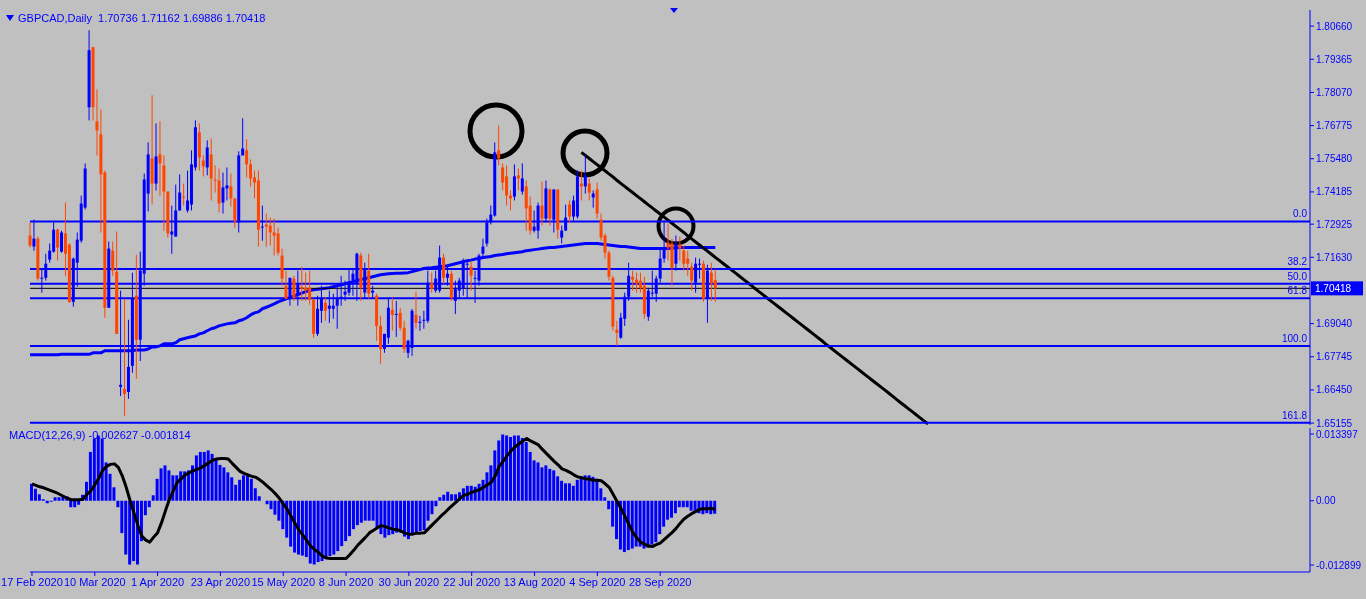 This screenshot has height=599, width=1366. Describe the element at coordinates (1334, 159) in the screenshot. I see `y-tick-label: 1.75480` at that location.